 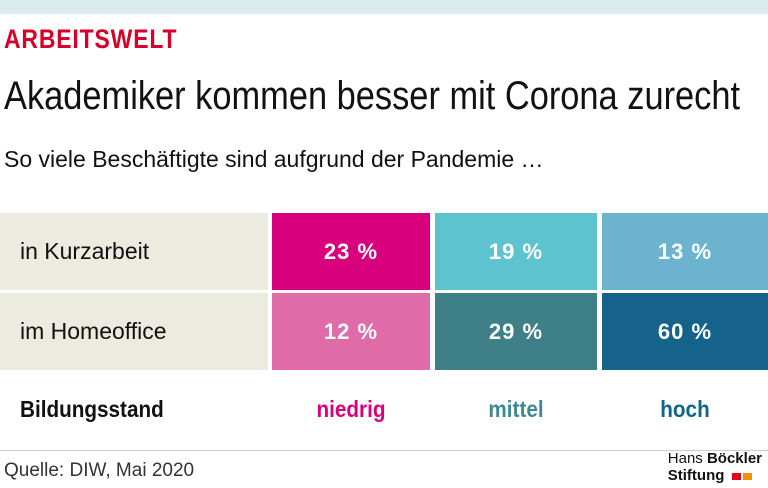 What do you see at coordinates (134, 251) in the screenshot?
I see `row-label: in Kurzarbeit` at bounding box center [134, 251].